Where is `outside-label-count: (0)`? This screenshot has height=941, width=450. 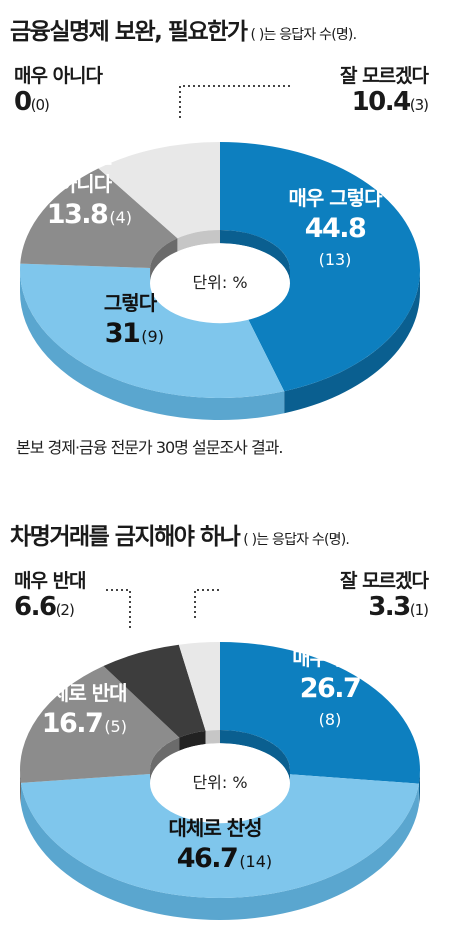
outside-label-count: (0) is located at coordinates (40, 104).